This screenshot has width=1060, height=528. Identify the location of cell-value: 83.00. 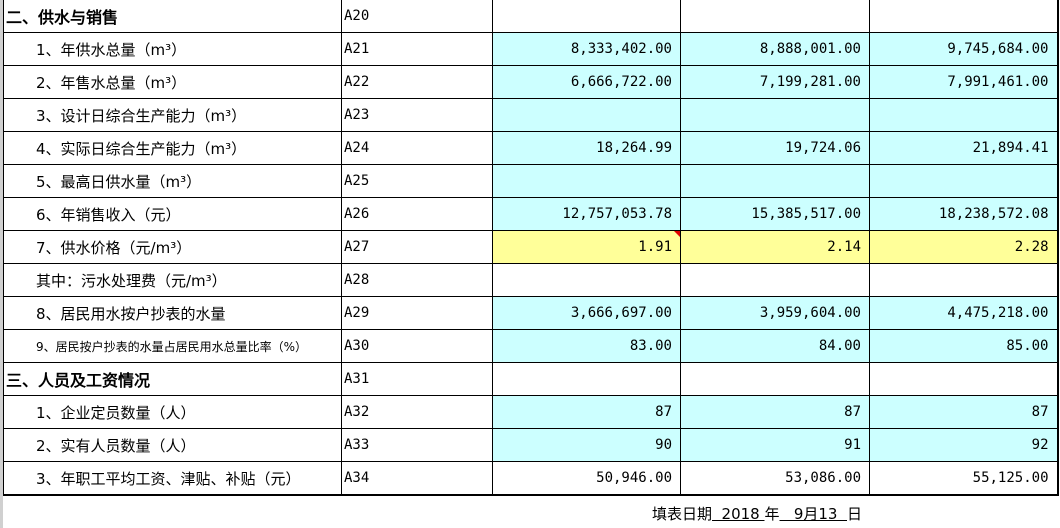
(650, 346).